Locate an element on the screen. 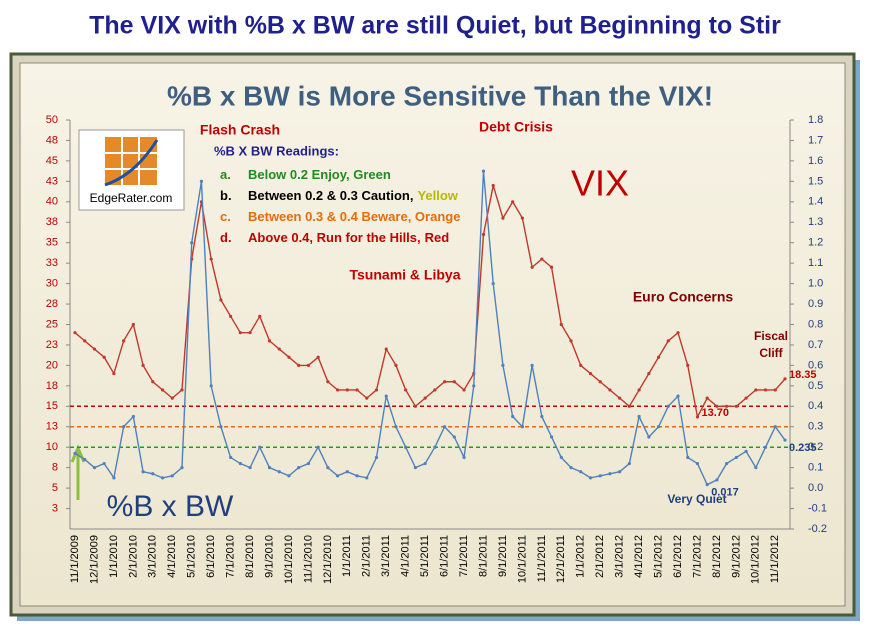  y2-tick-label: -0.2 is located at coordinates (817, 529).